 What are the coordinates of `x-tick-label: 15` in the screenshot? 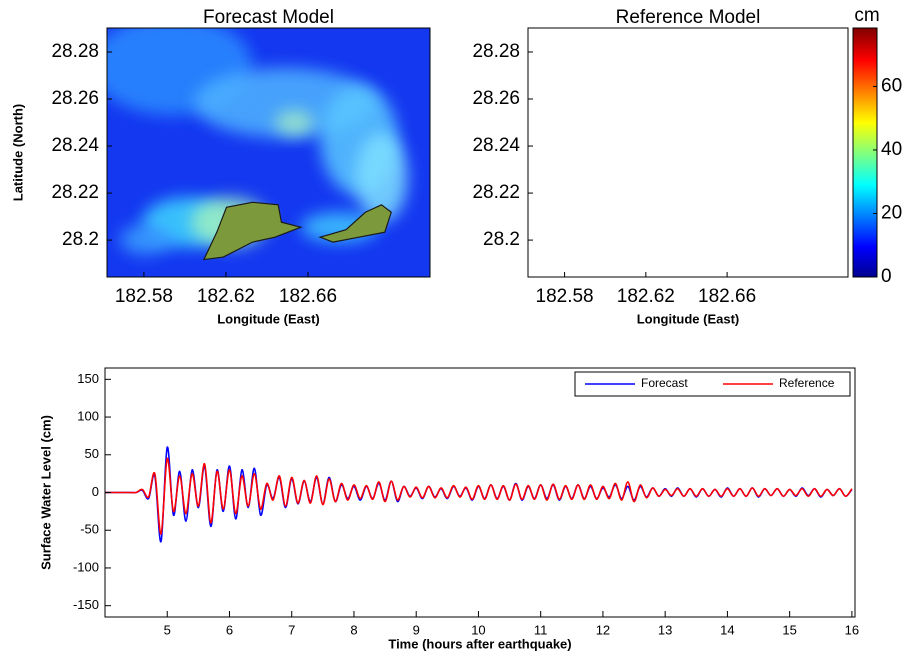 It's located at (789, 629).